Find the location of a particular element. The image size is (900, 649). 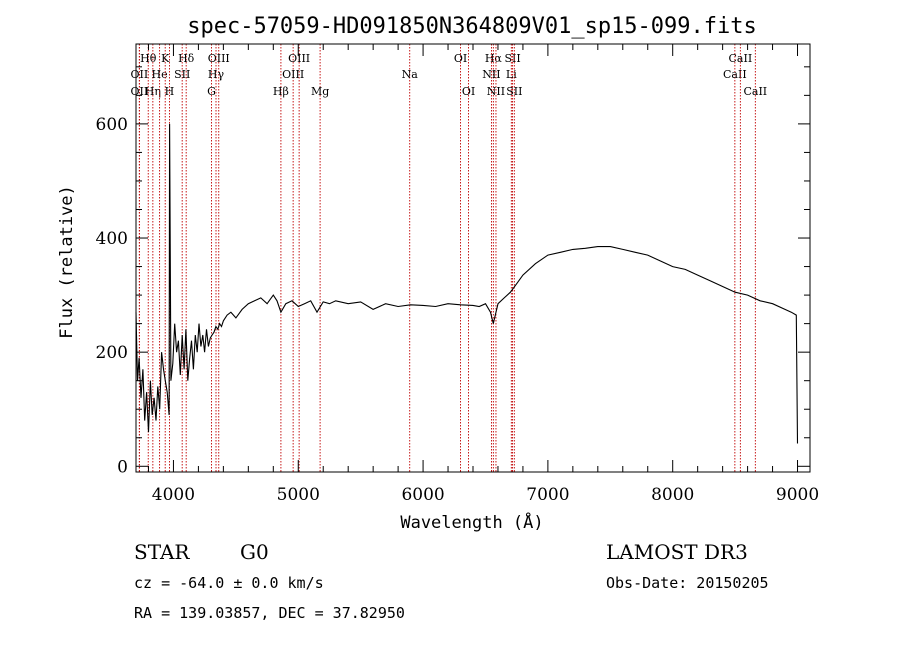

line-label-20: NII is located at coordinates (491, 74).